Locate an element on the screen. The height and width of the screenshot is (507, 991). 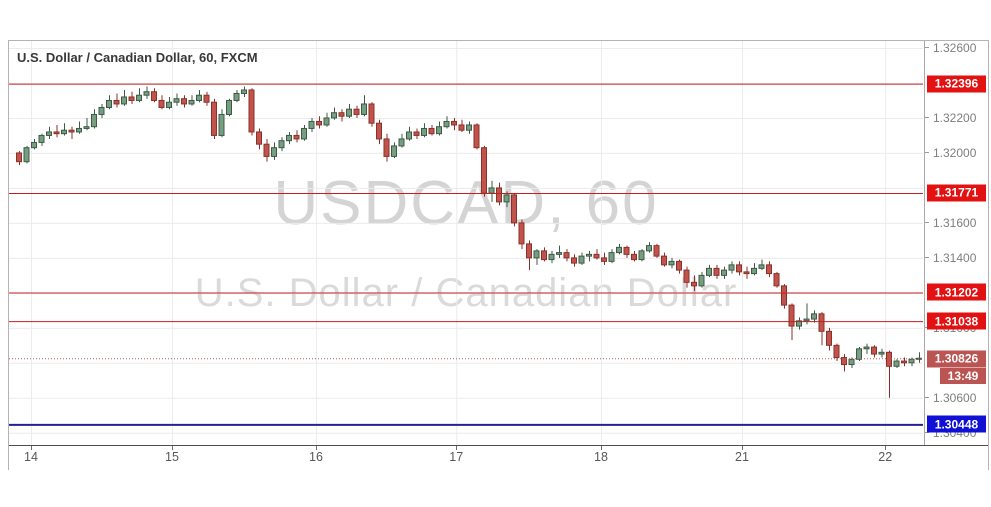
time-axis-label: 21 is located at coordinates (742, 457).